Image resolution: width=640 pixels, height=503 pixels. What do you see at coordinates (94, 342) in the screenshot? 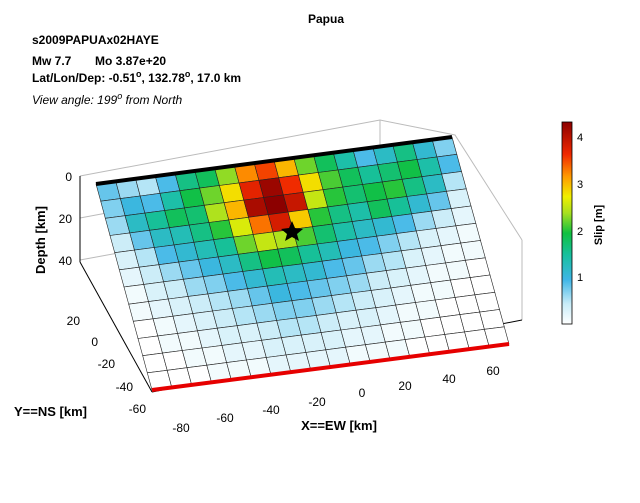
I see `y-tick-0: 0` at bounding box center [94, 342].